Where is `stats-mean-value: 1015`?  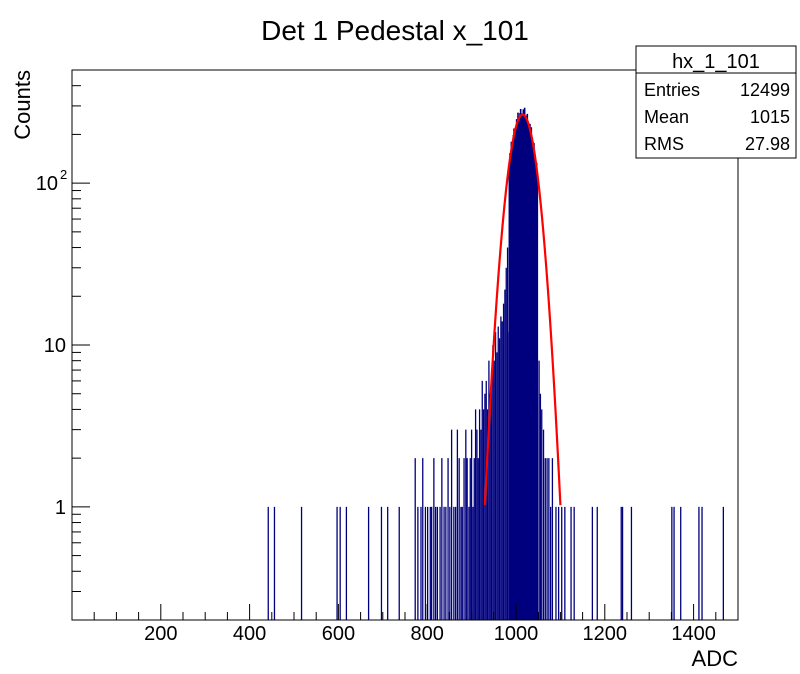 stats-mean-value: 1015 is located at coordinates (770, 117).